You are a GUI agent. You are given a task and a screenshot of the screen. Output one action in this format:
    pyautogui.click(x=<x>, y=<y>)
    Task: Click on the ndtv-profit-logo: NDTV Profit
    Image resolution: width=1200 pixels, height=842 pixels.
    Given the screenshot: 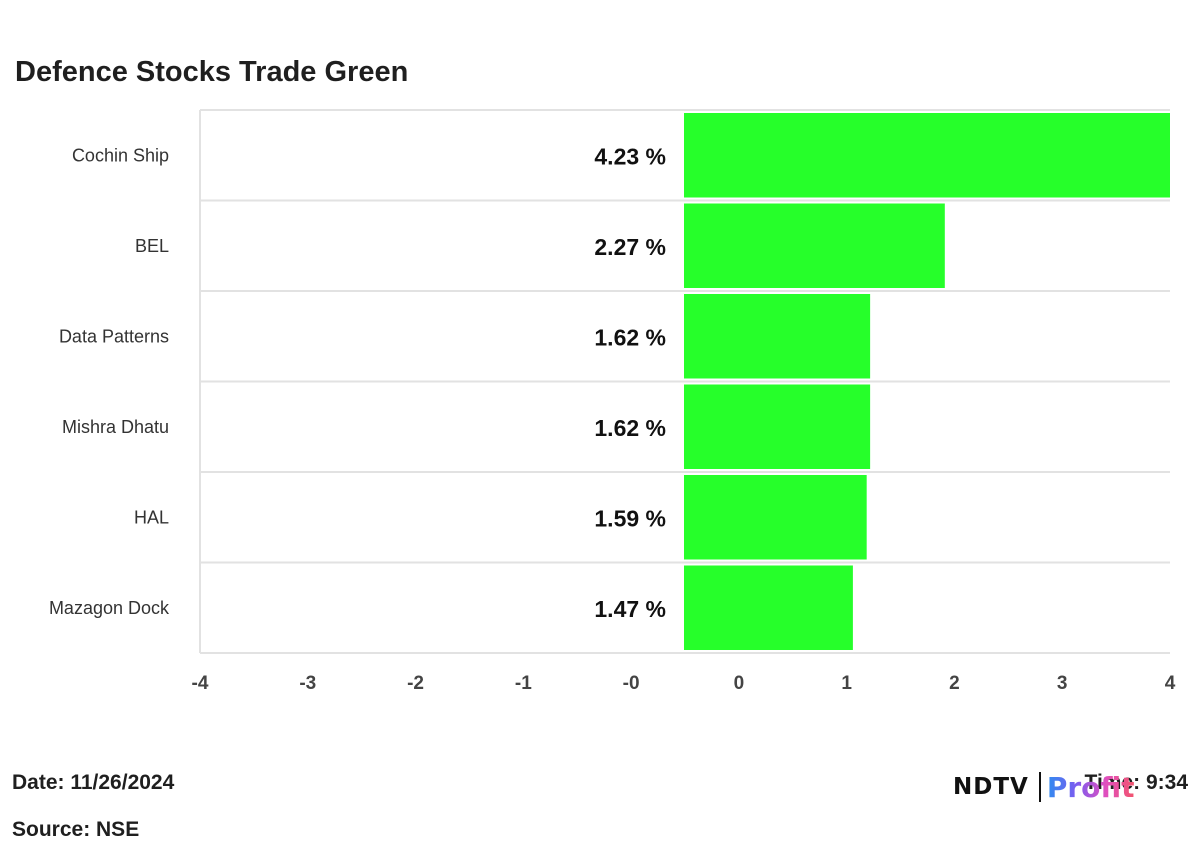 What is the action you would take?
    pyautogui.click(x=1044, y=787)
    